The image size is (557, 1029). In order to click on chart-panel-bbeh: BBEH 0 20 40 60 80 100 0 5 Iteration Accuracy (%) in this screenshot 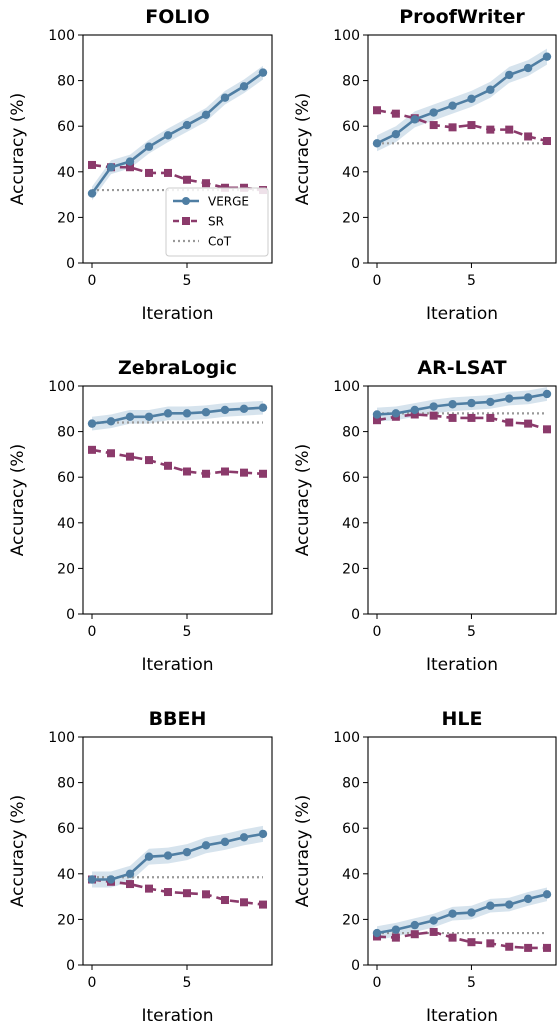, I will do `click(140, 867)`.